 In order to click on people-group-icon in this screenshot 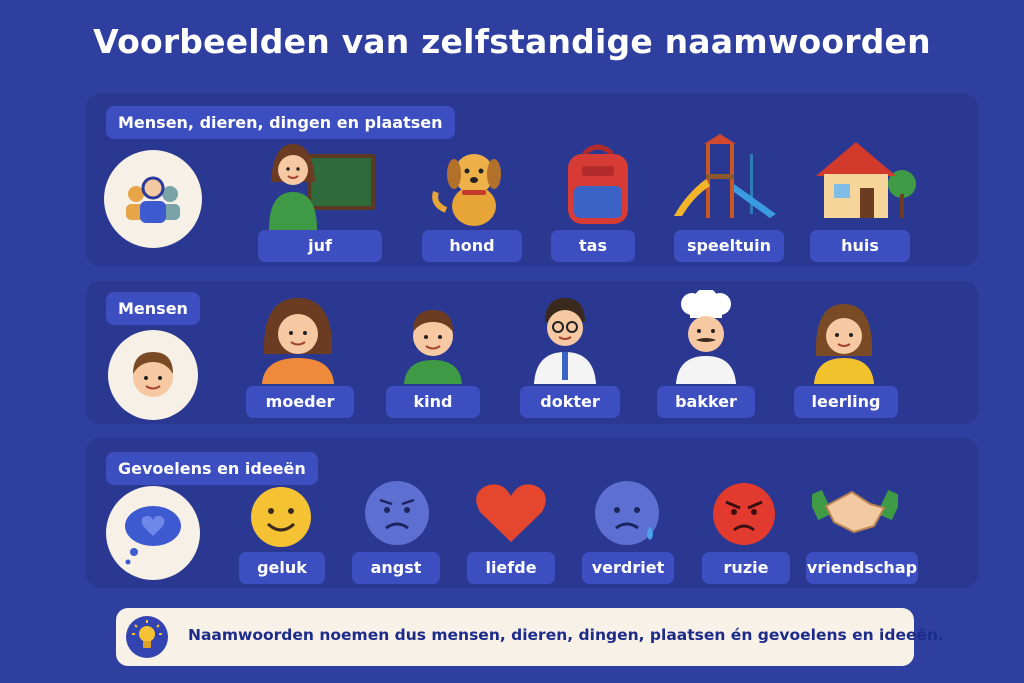, I will do `click(153, 199)`.